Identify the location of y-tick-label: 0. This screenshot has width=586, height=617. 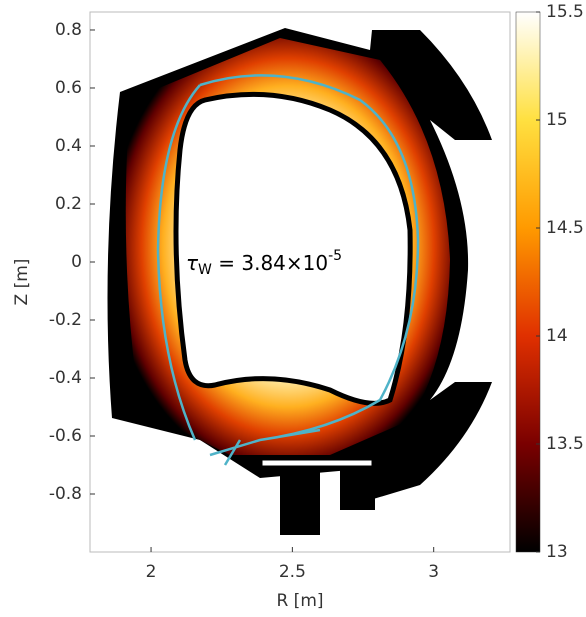
(76, 262).